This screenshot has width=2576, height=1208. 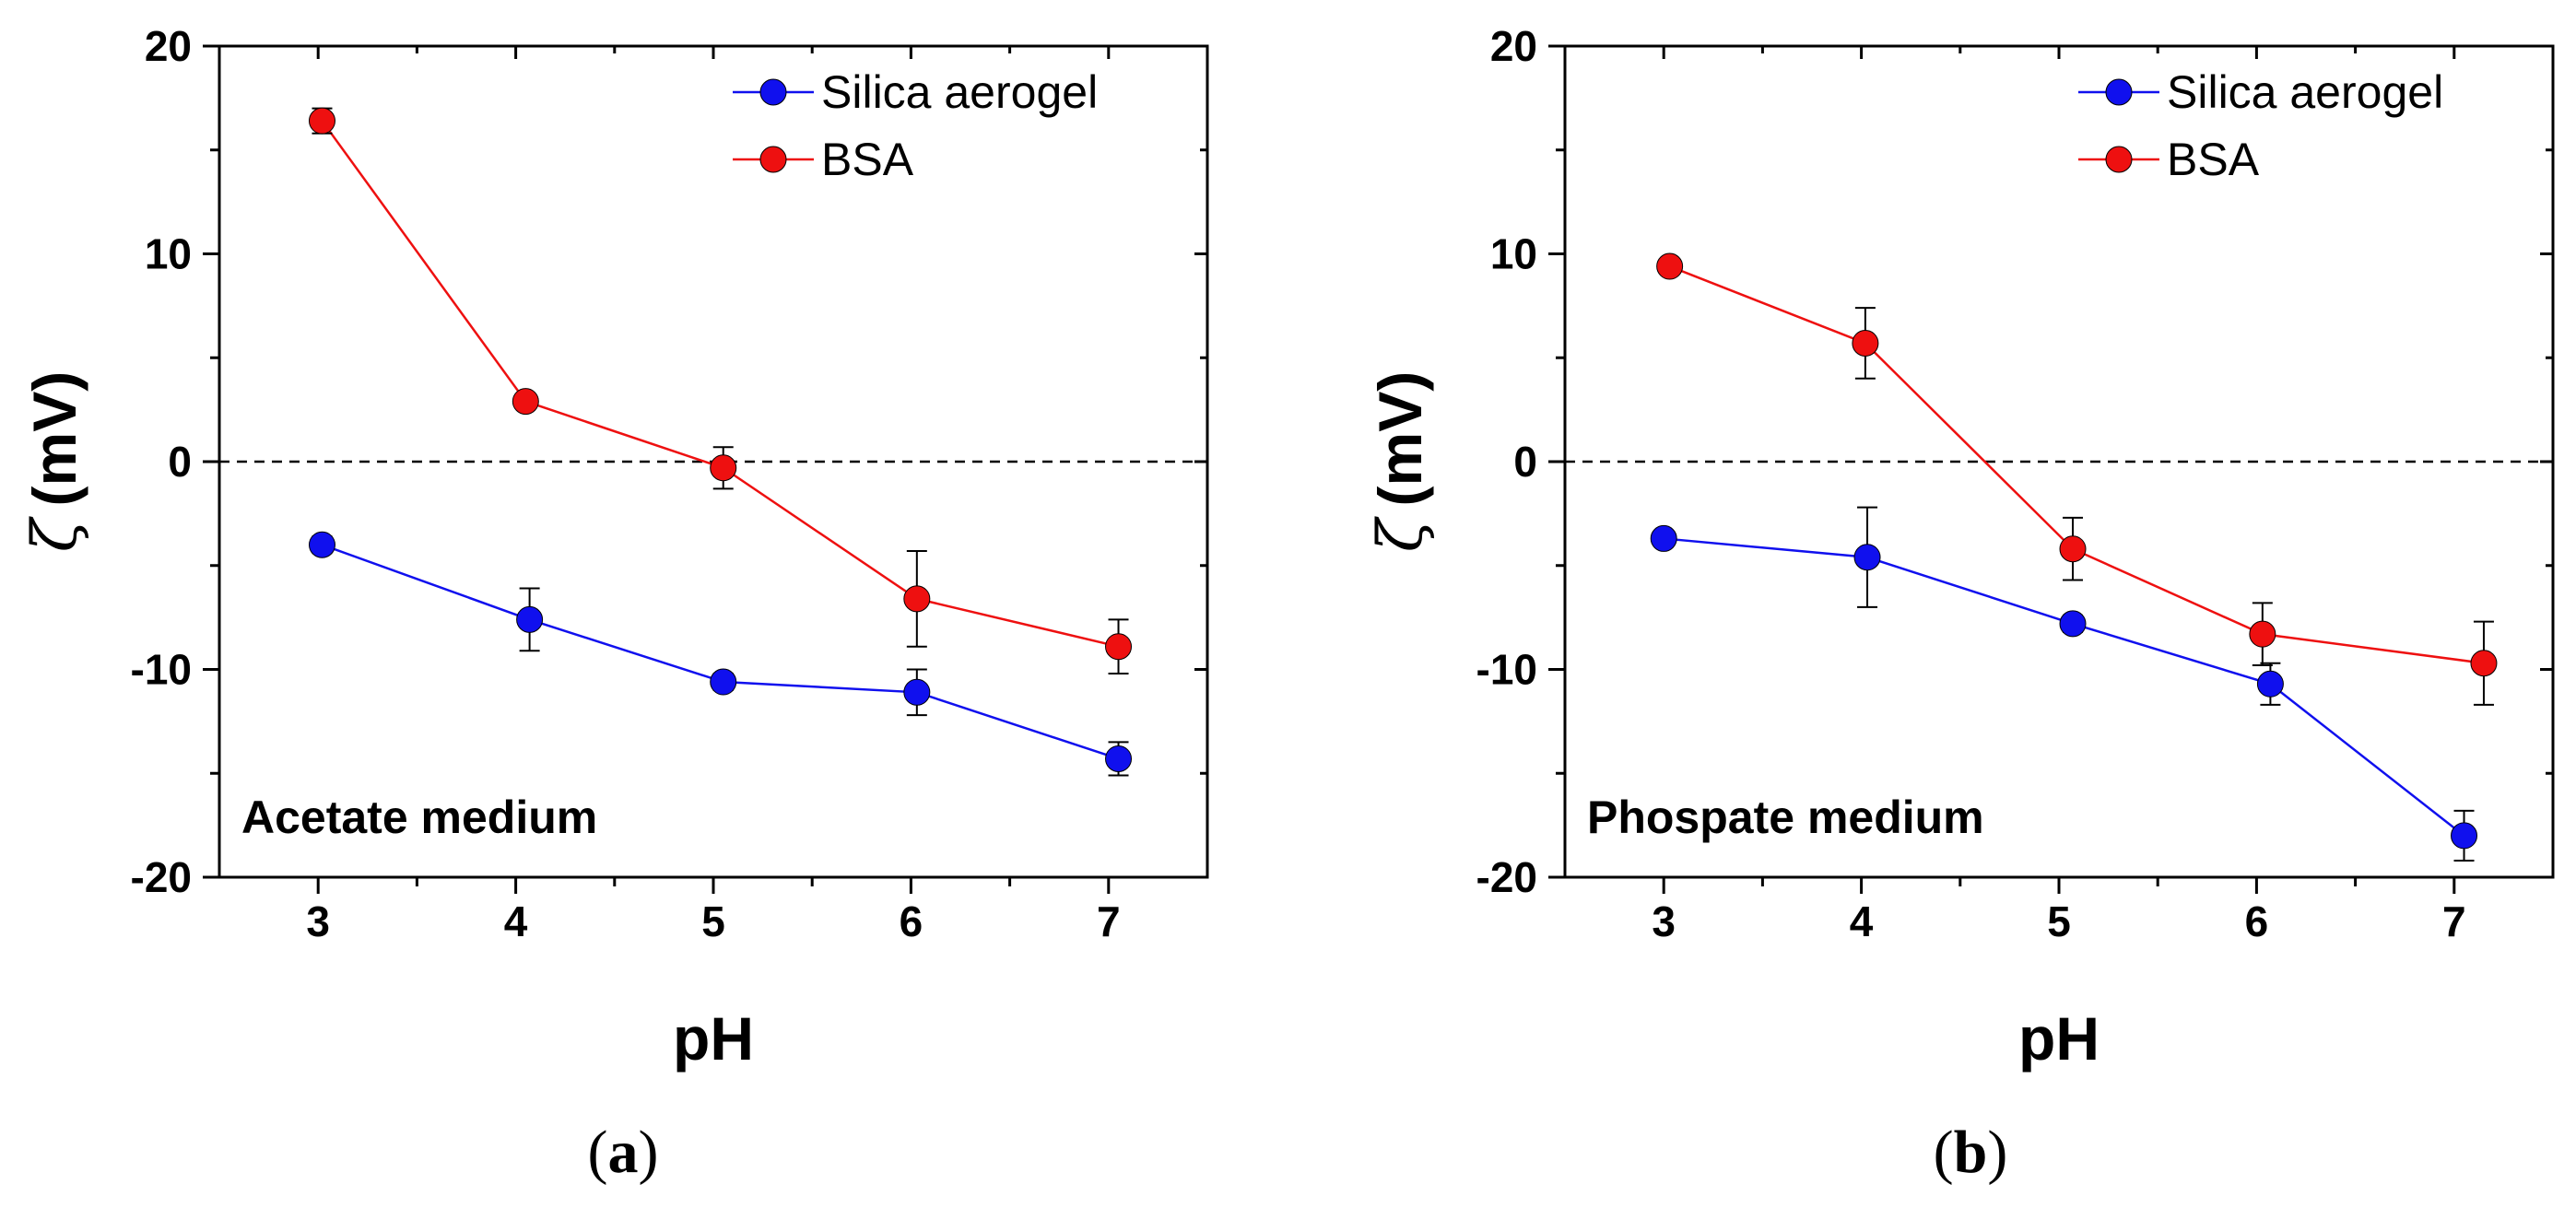 What do you see at coordinates (419, 818) in the screenshot?
I see `panel-annotation: Acetate medium` at bounding box center [419, 818].